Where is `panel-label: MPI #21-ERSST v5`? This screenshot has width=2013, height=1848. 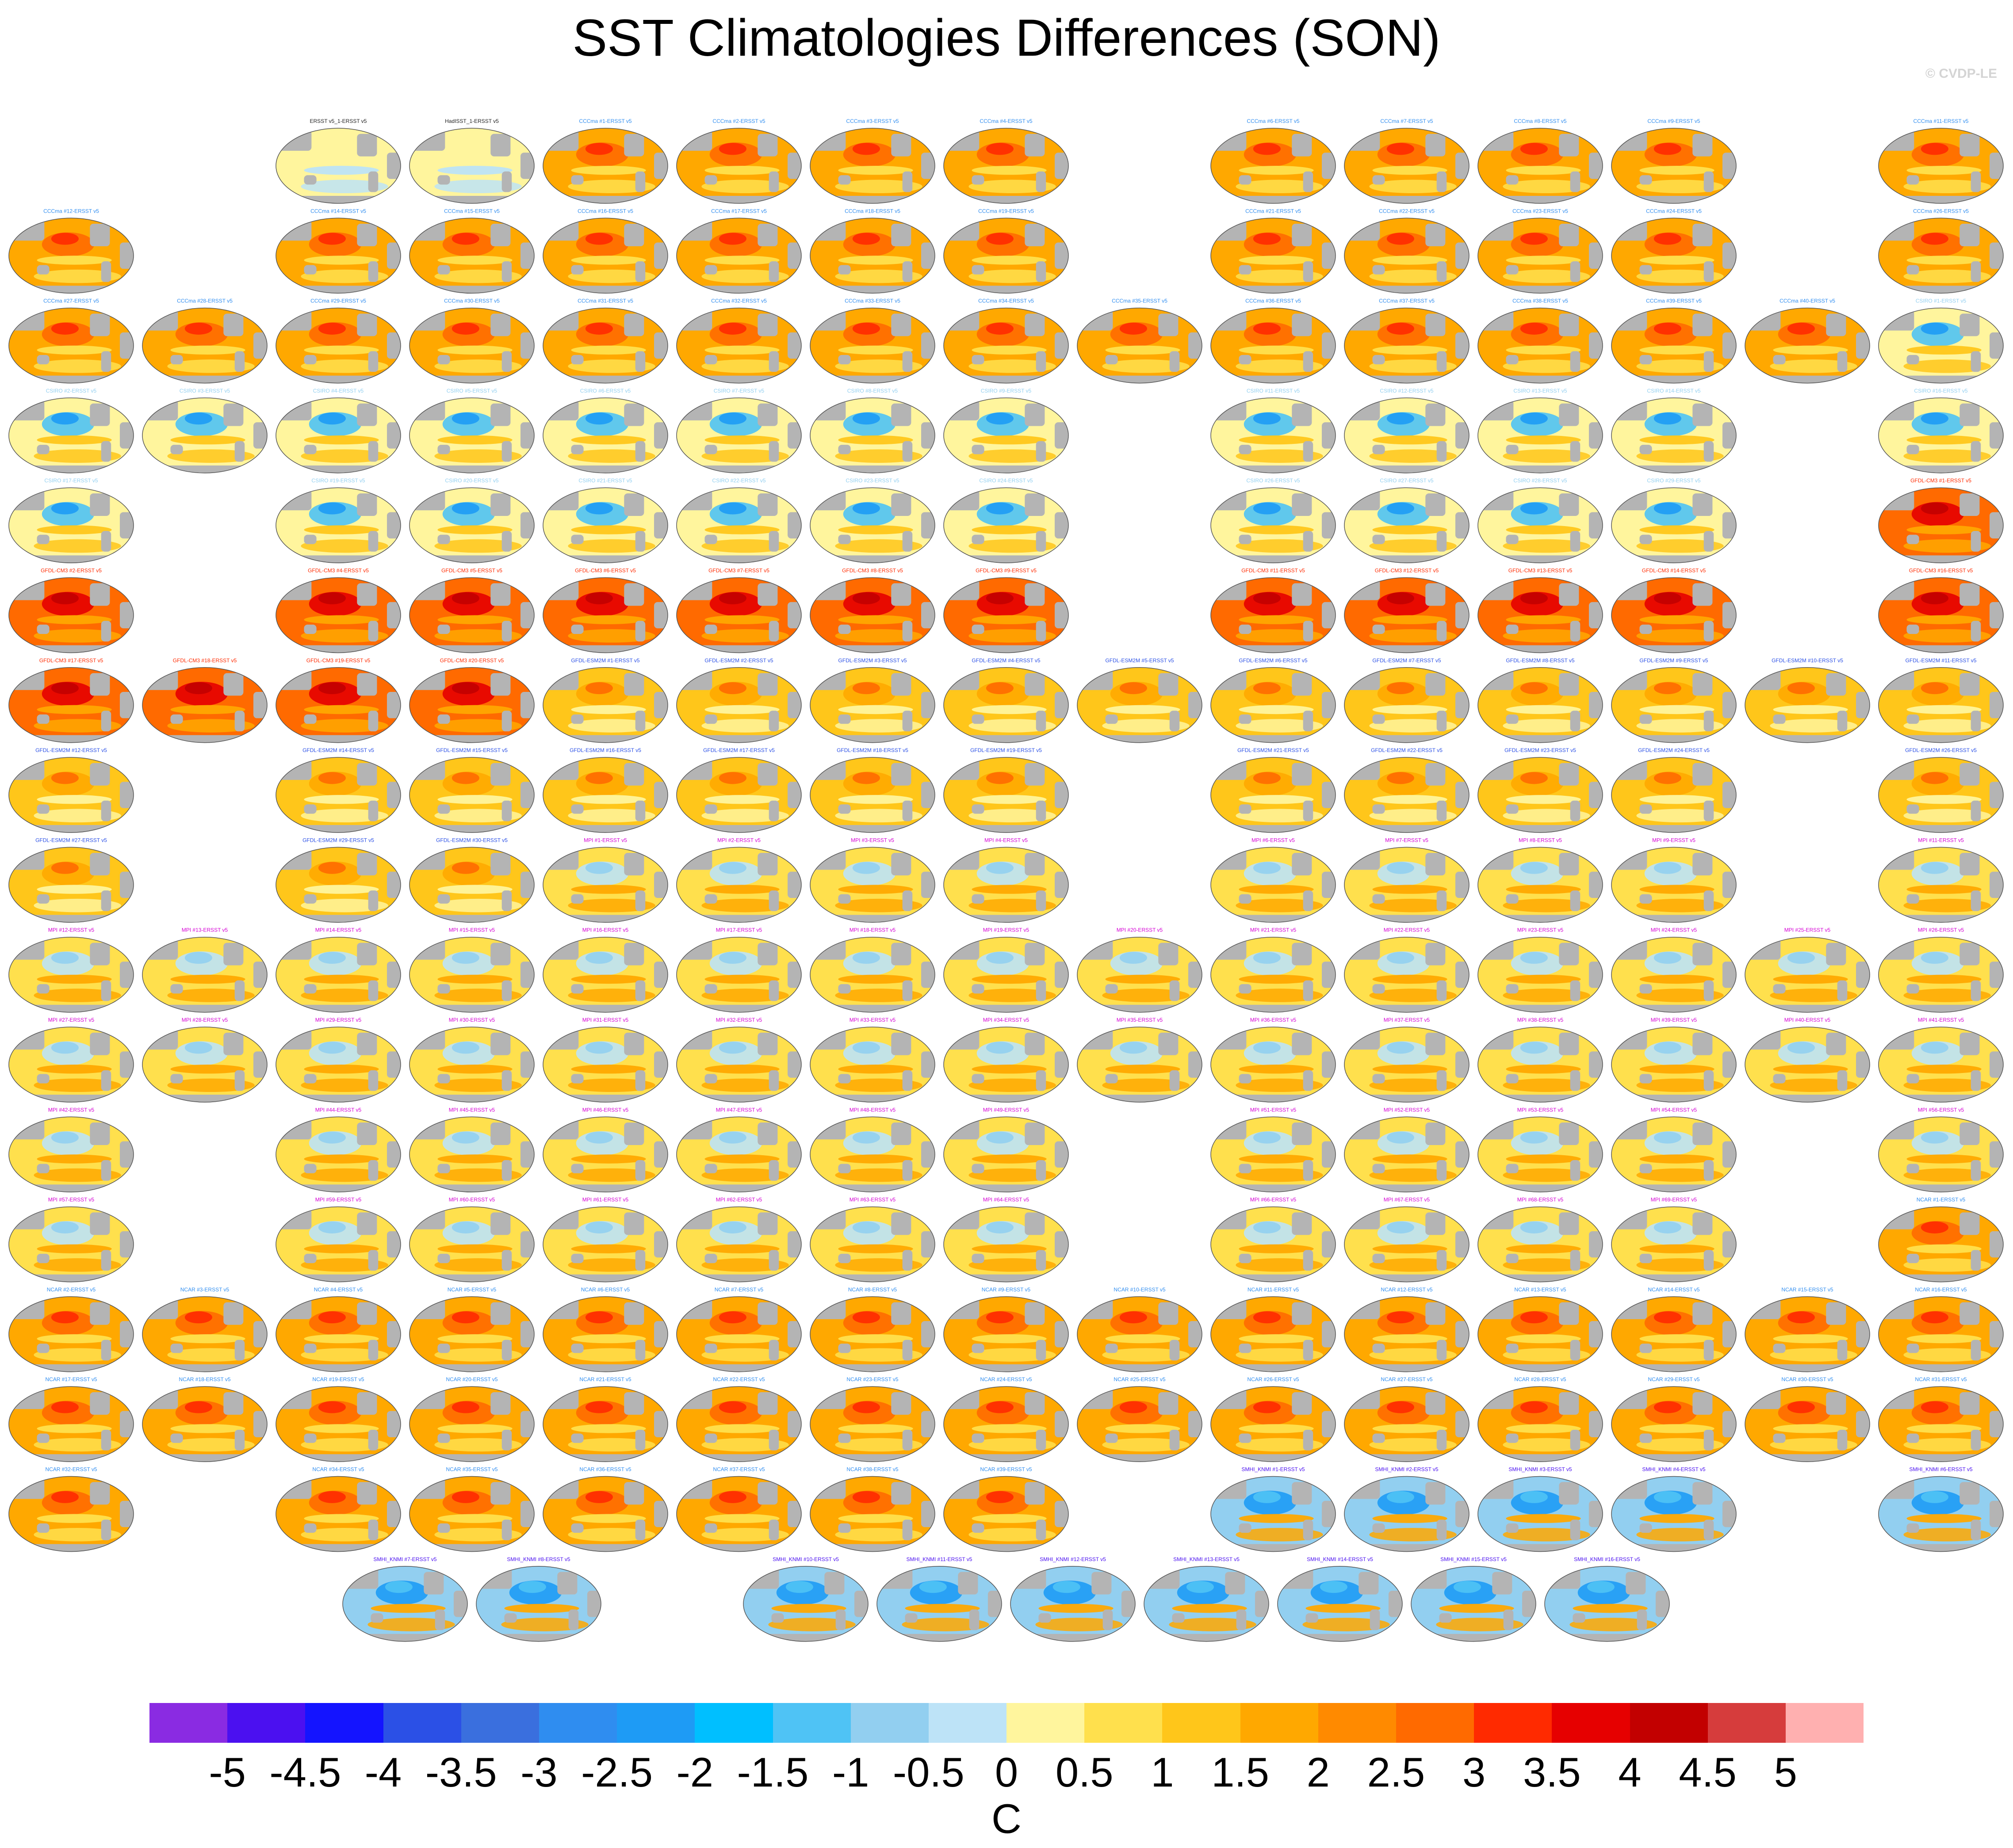
panel-label: MPI #21-ERSST v5 is located at coordinates (1273, 930).